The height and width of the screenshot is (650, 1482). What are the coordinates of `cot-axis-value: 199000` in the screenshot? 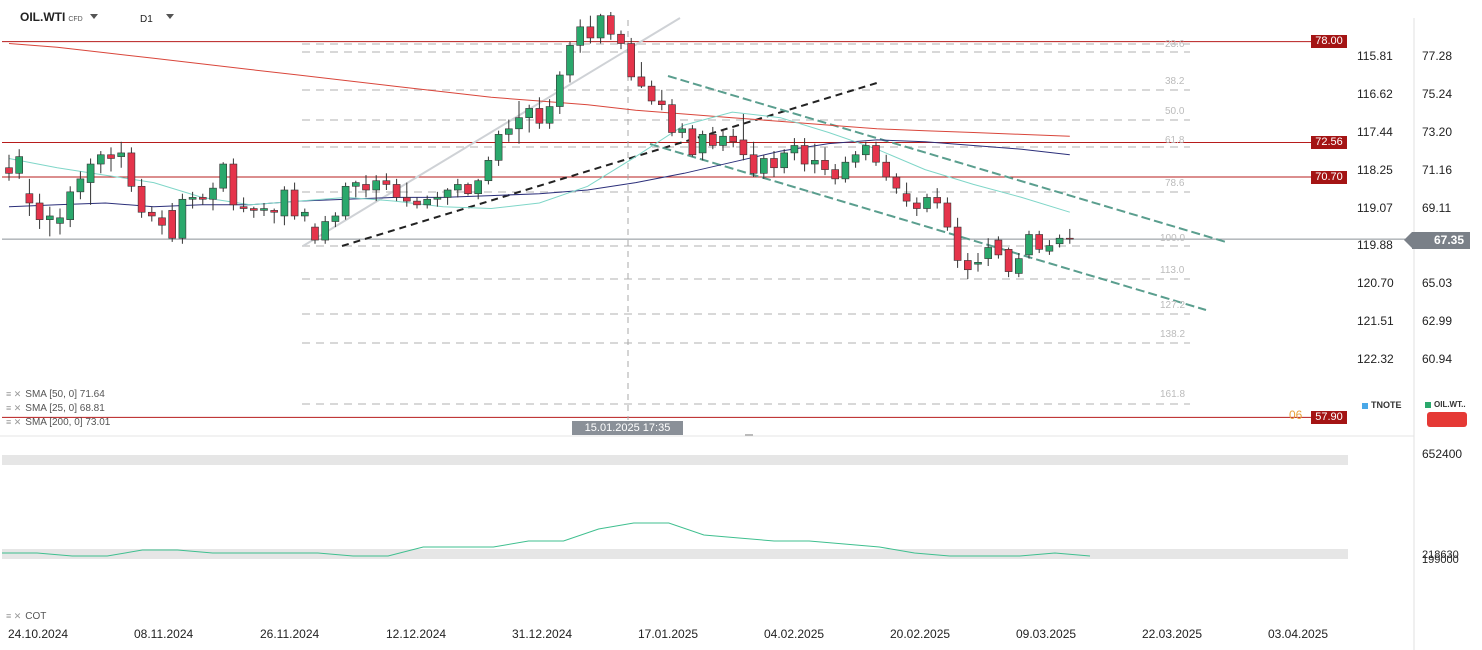 It's located at (1440, 560).